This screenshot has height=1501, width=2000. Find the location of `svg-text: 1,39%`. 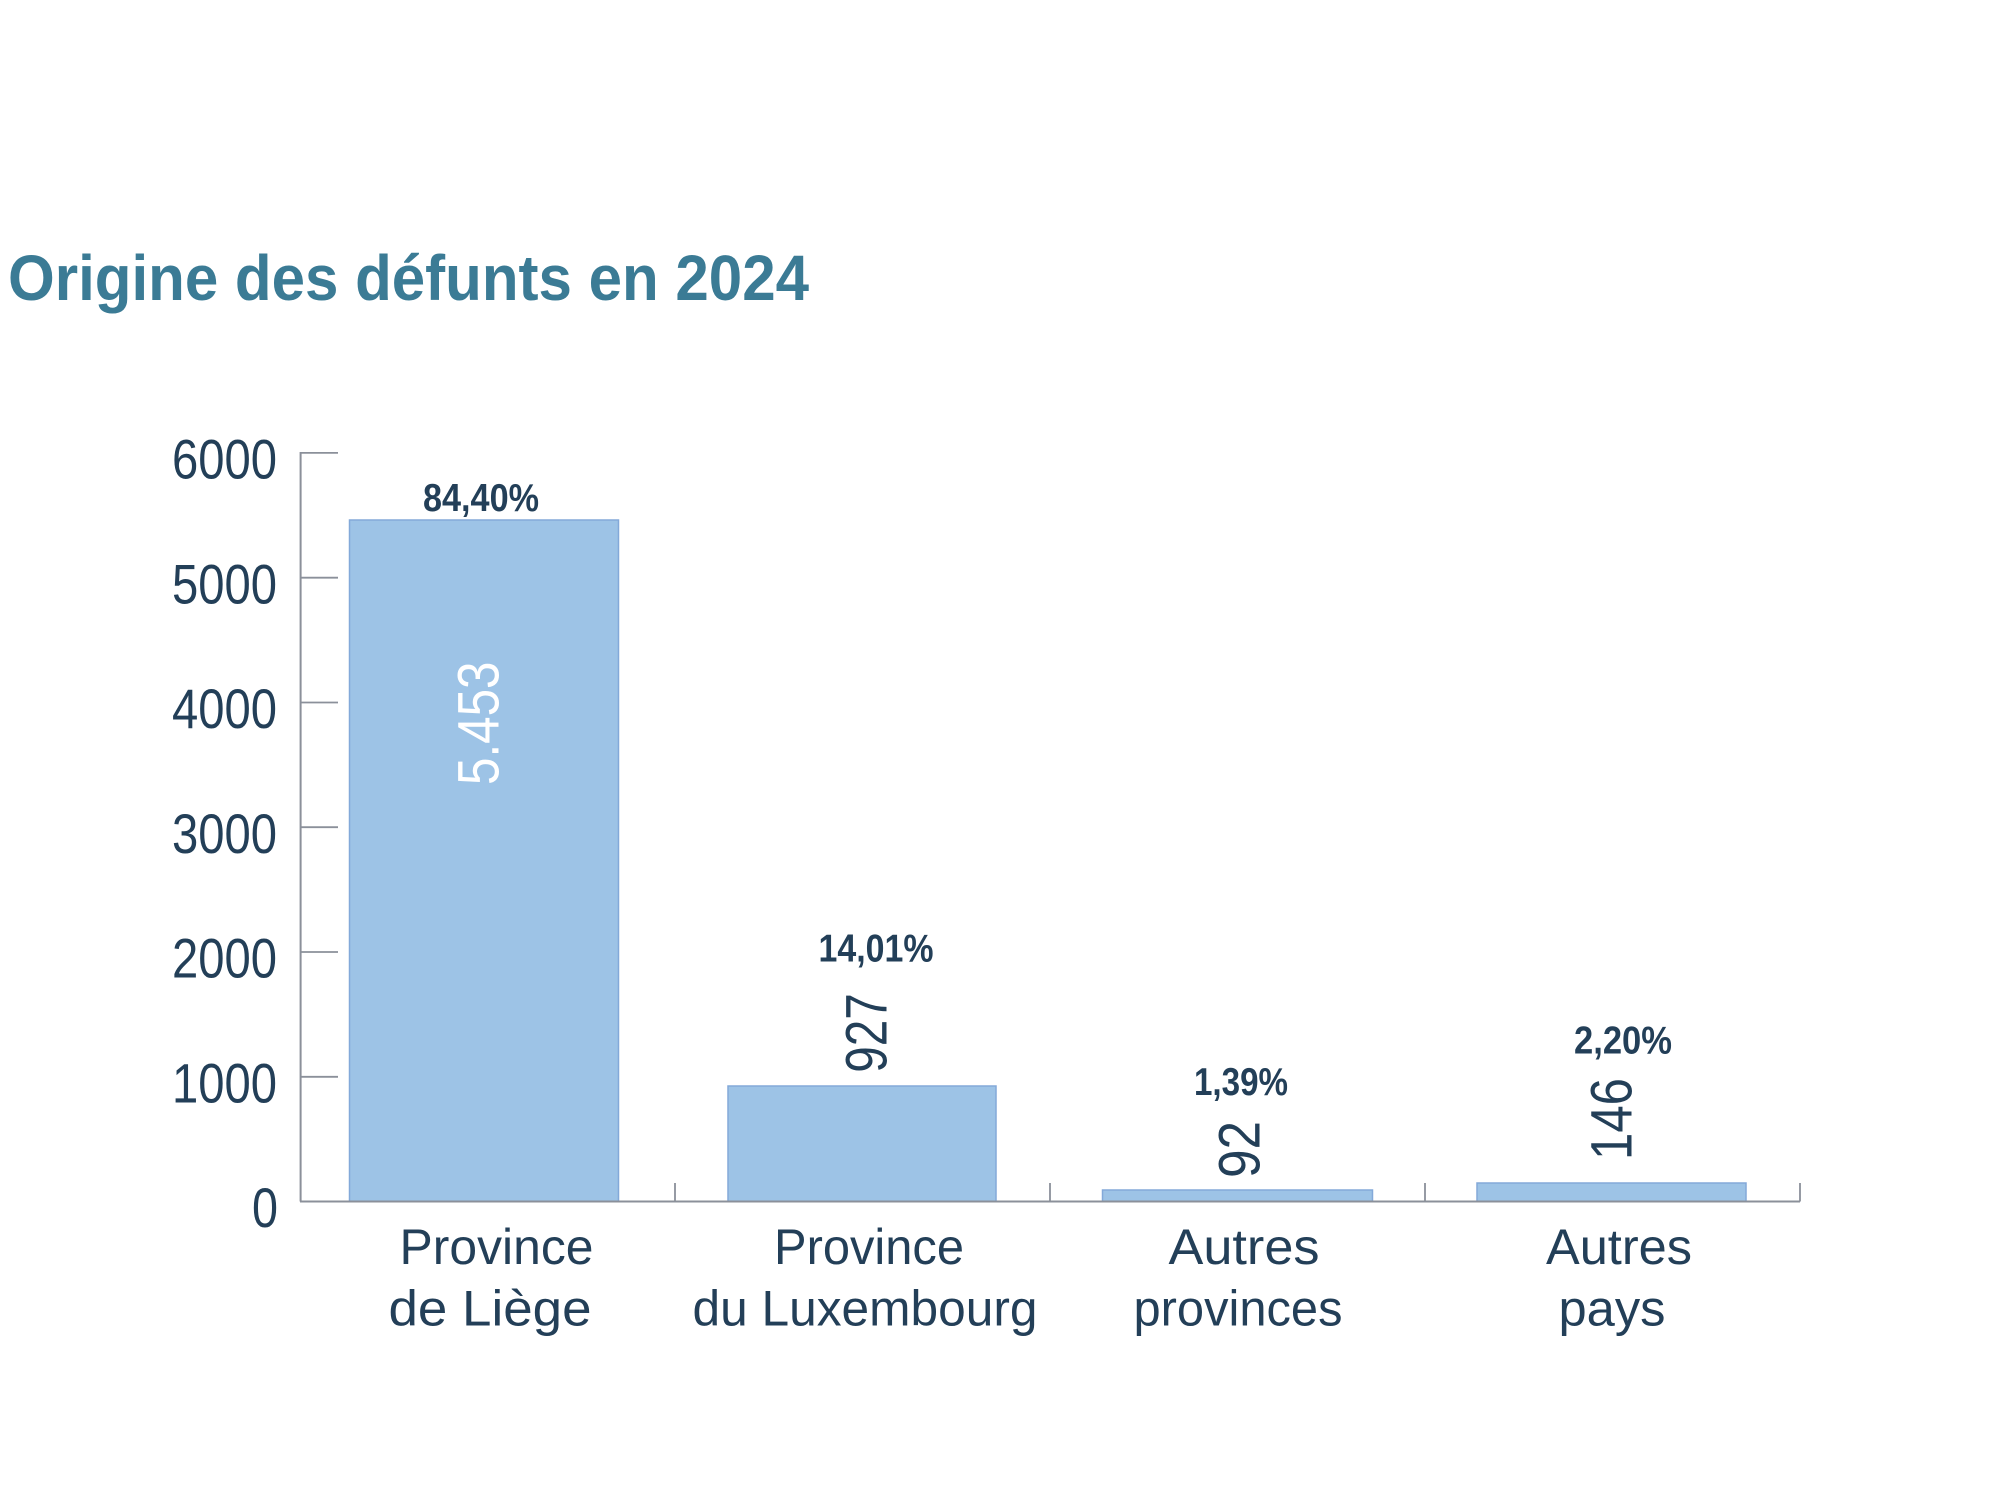

svg-text: 1,39% is located at coordinates (1241, 1082).